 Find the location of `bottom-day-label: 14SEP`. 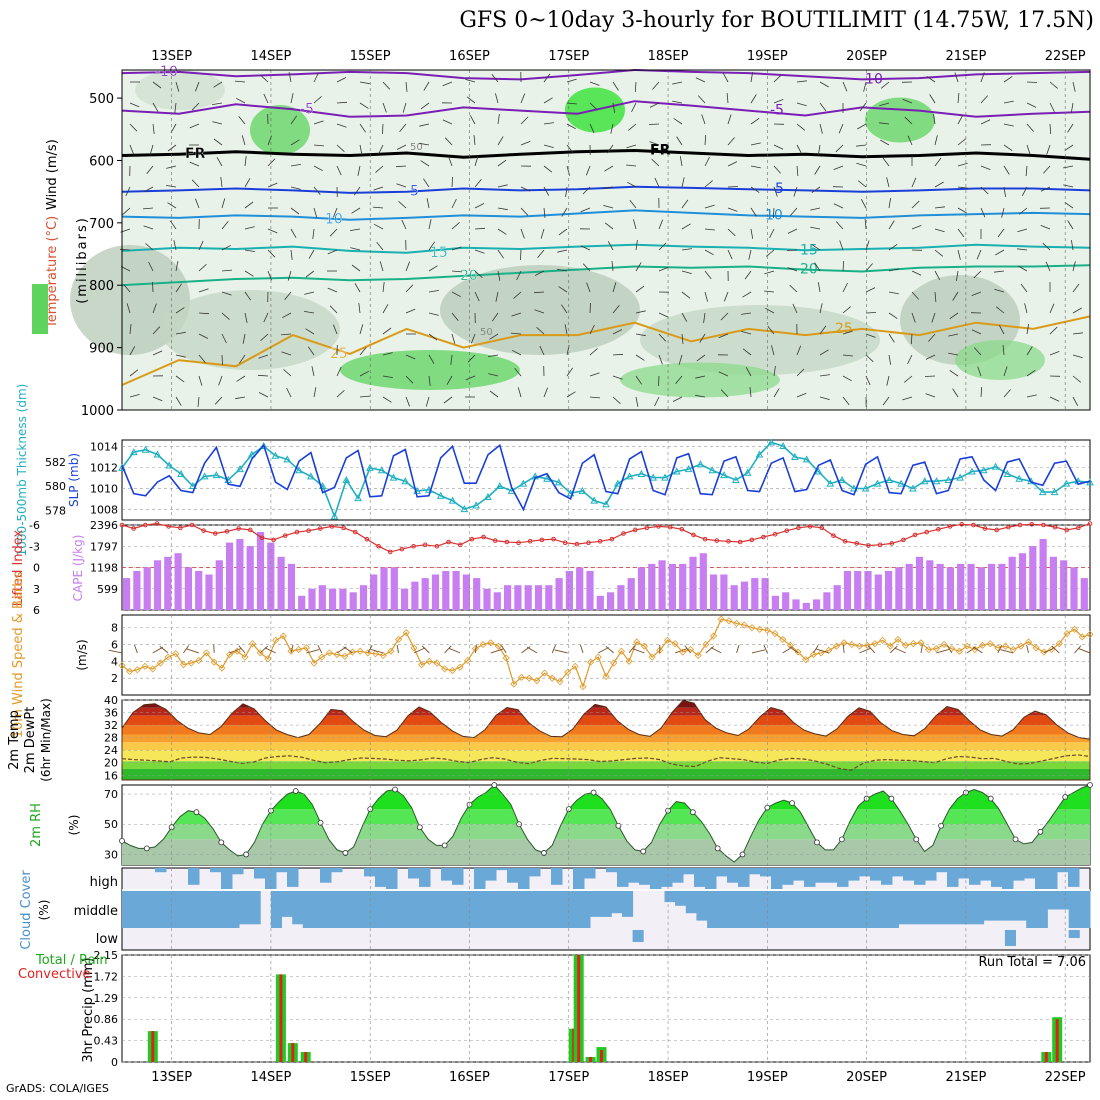

bottom-day-label: 14SEP is located at coordinates (270, 1077).